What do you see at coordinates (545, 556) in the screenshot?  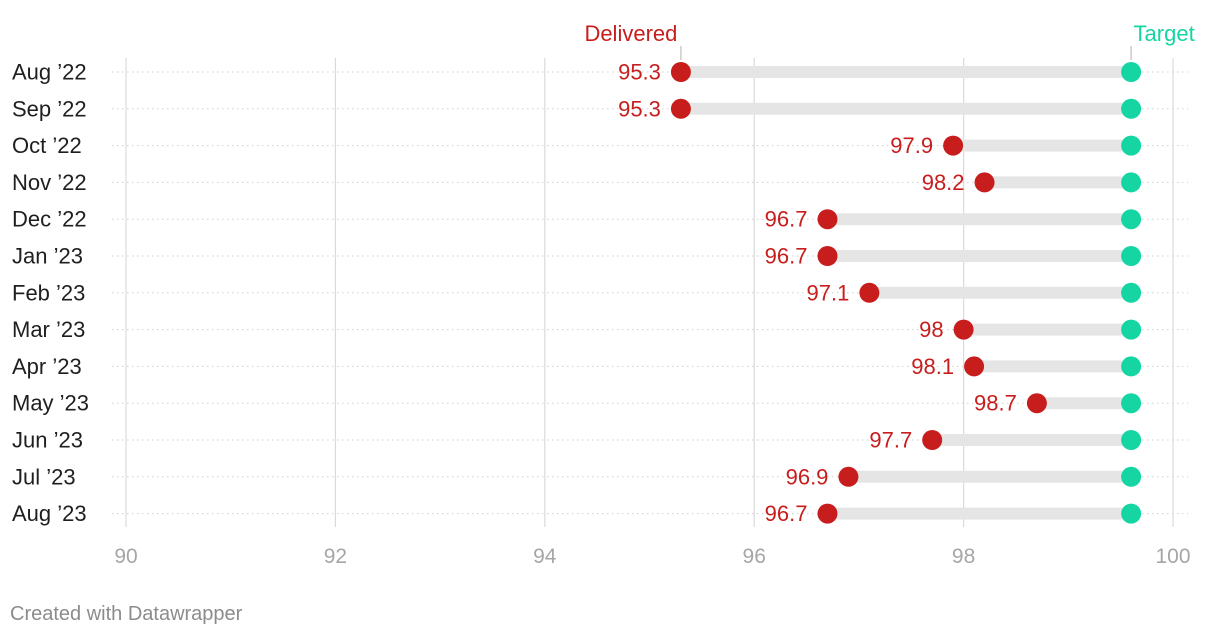 I see `x-tick-label: 94` at bounding box center [545, 556].